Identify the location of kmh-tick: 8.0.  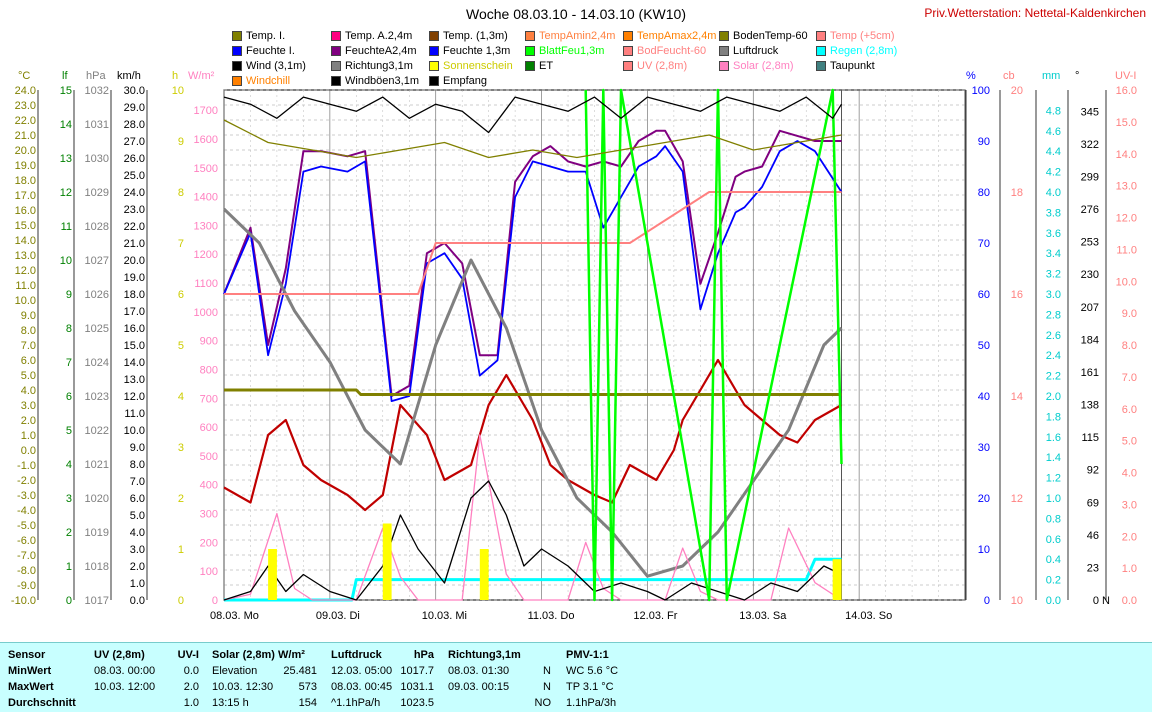
(137, 465).